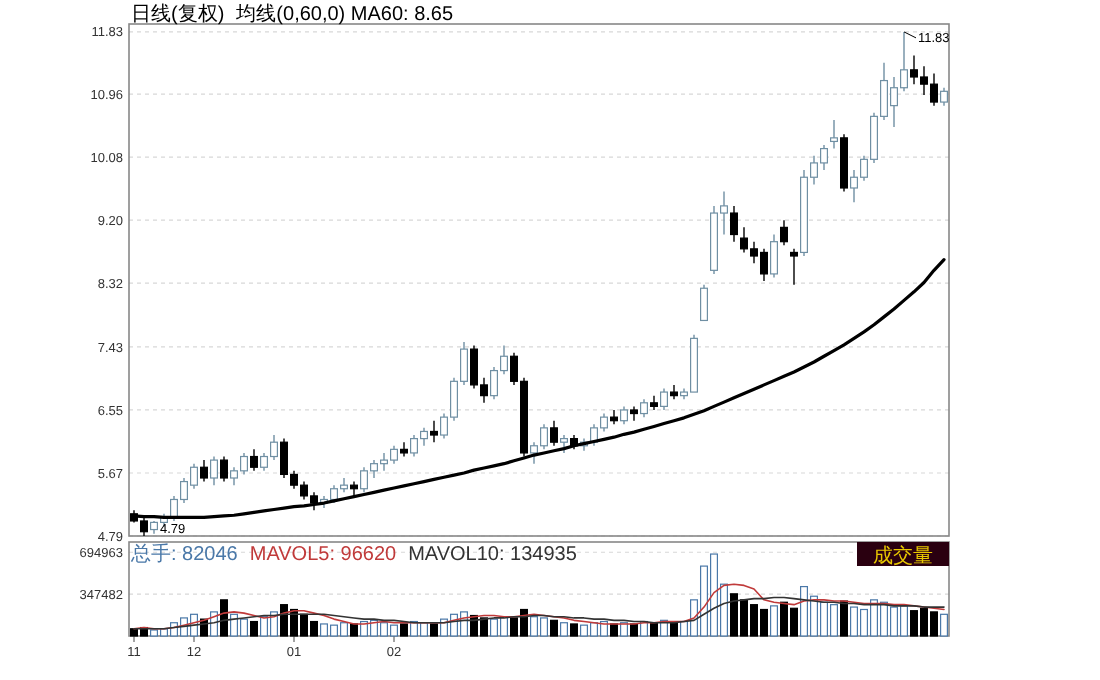 The width and height of the screenshot is (1100, 680). What do you see at coordinates (344, 14) in the screenshot?
I see `text: 均线(0,60,0) MA60: 8.65` at bounding box center [344, 14].